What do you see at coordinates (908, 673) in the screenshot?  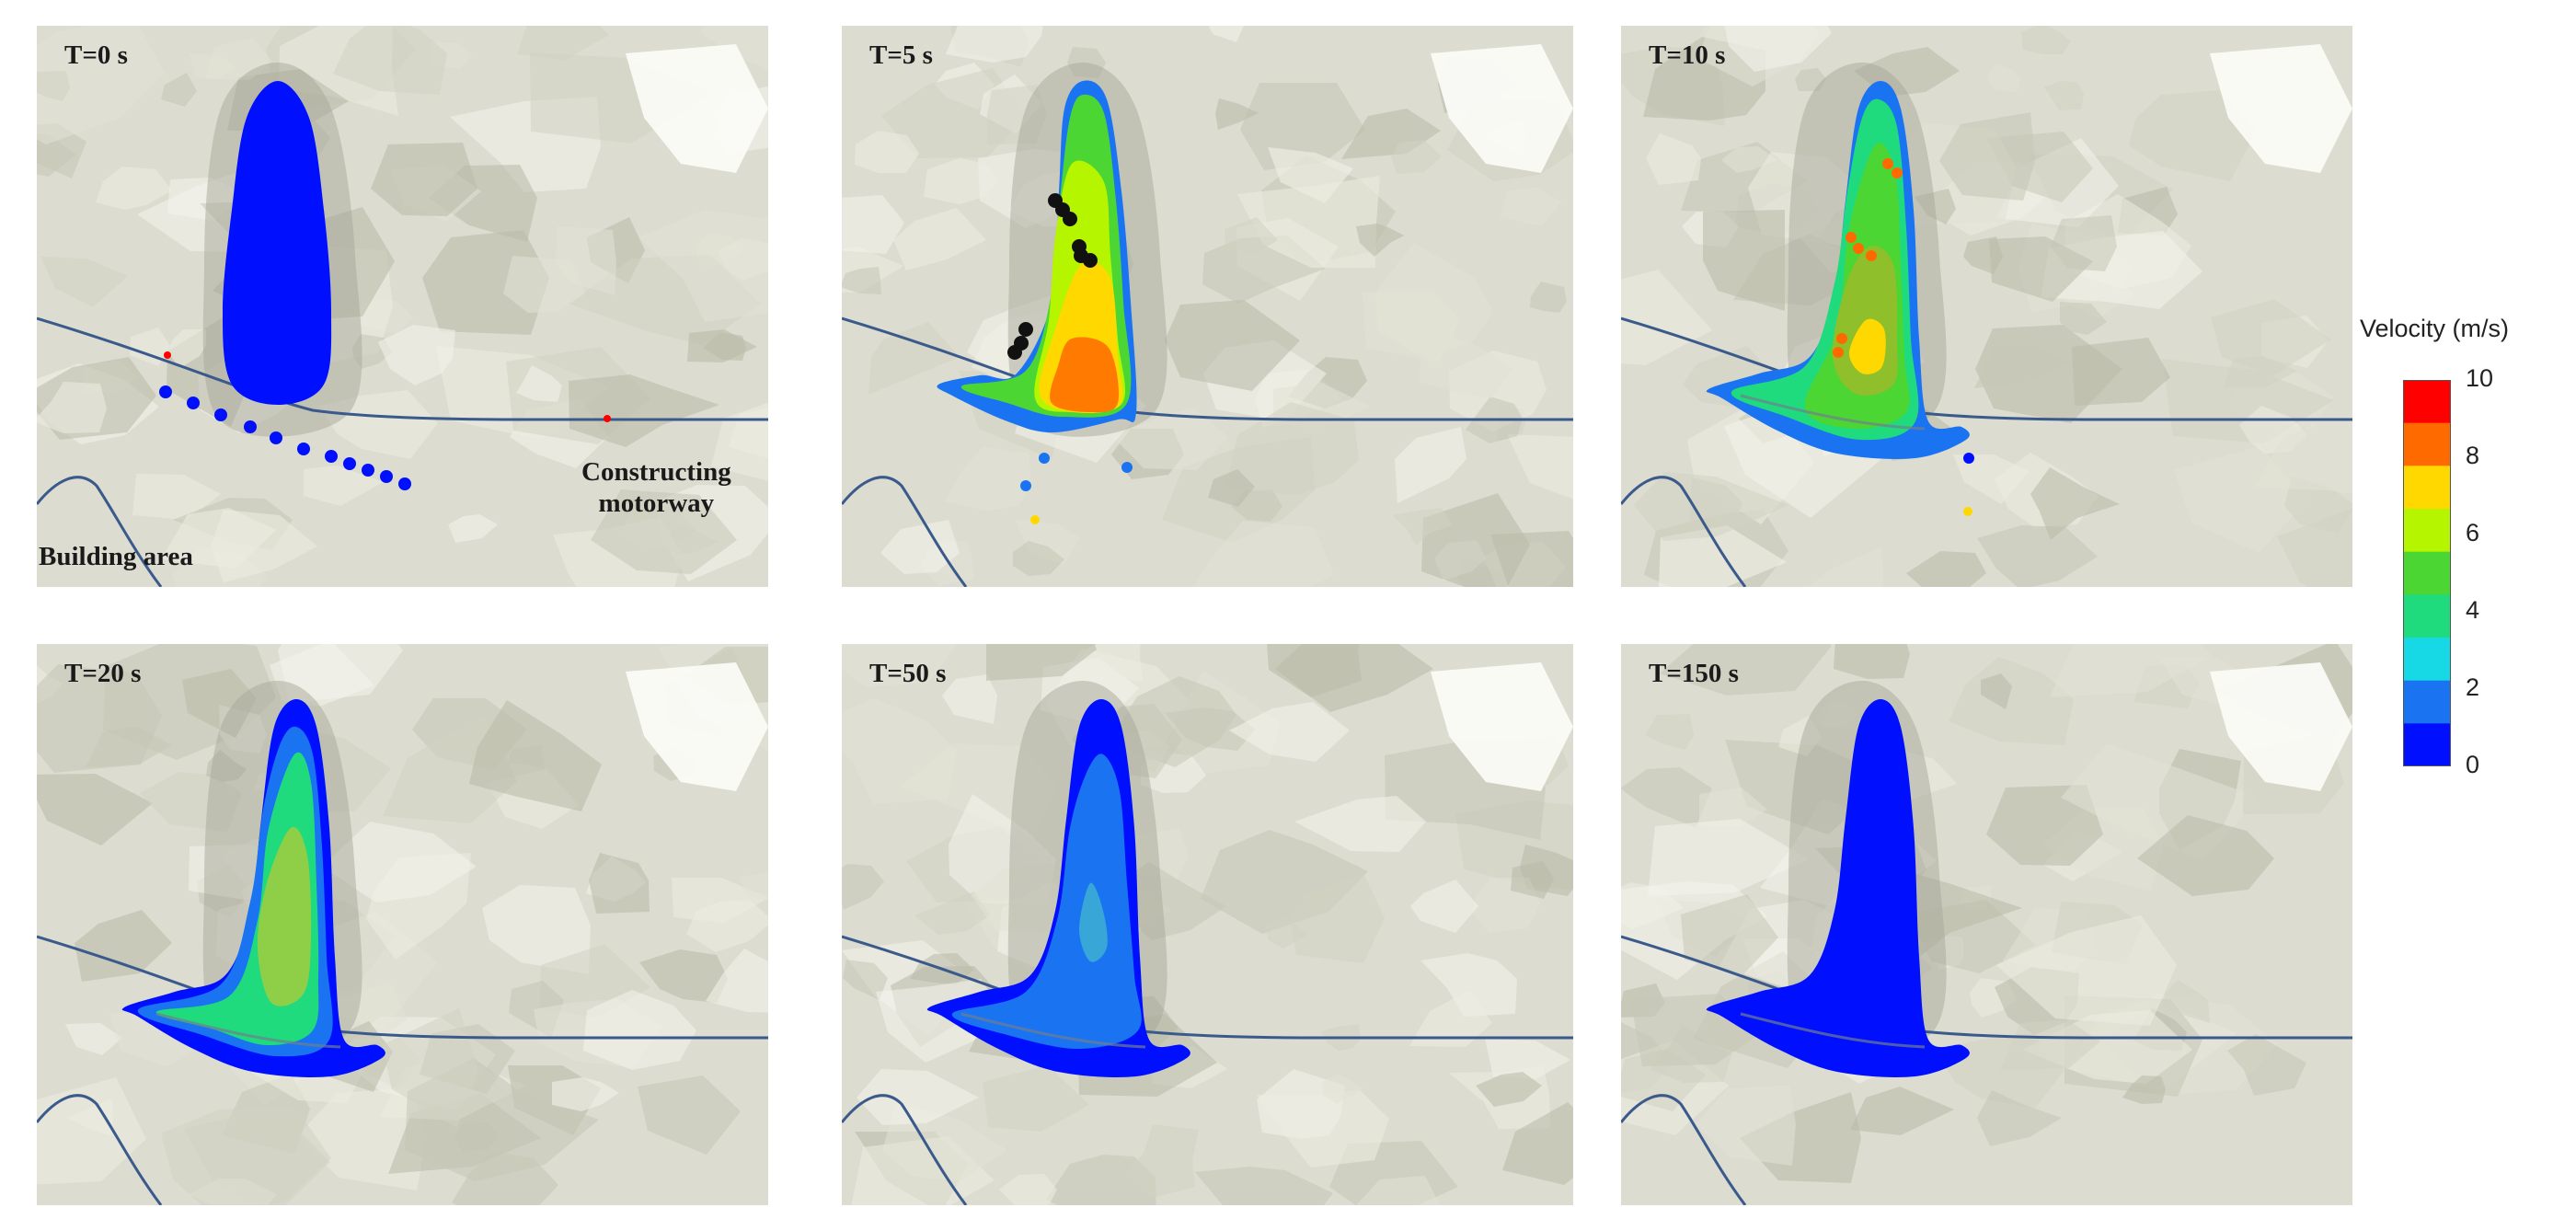 I see `time-label: T=50 s` at bounding box center [908, 673].